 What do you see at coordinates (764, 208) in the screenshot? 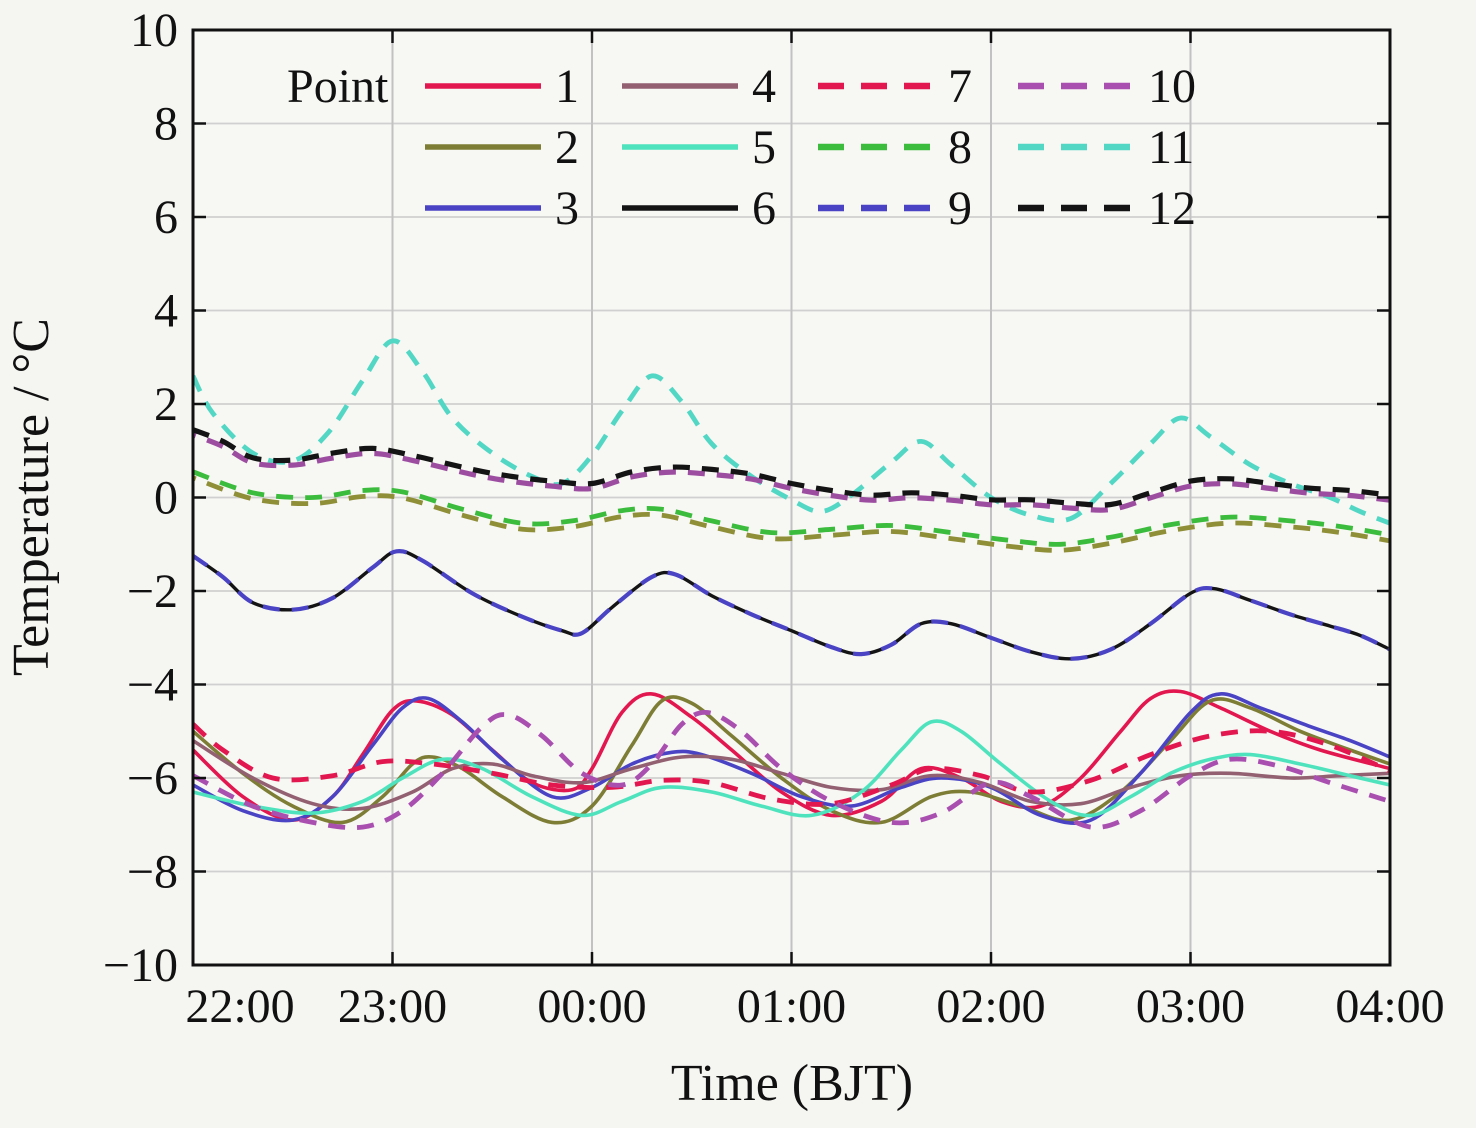
I see `legend-label-6: 6` at bounding box center [764, 208].